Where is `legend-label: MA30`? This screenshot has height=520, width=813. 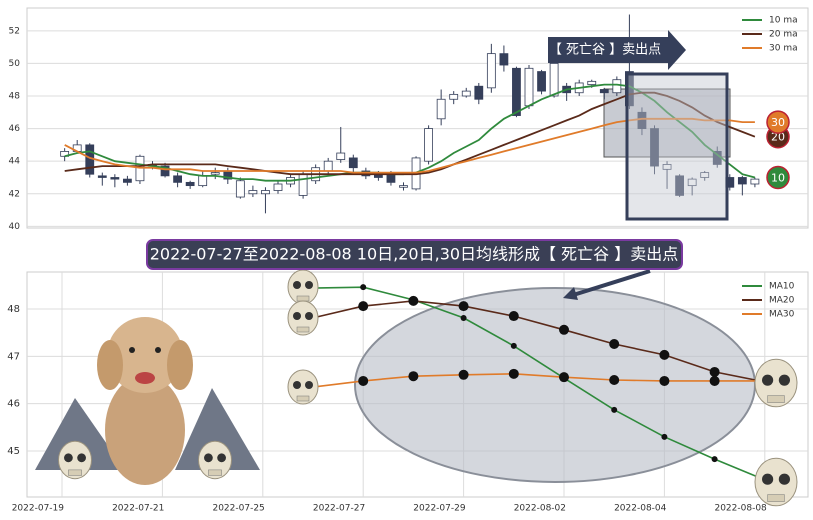 legend-label: MA30 is located at coordinates (782, 315).